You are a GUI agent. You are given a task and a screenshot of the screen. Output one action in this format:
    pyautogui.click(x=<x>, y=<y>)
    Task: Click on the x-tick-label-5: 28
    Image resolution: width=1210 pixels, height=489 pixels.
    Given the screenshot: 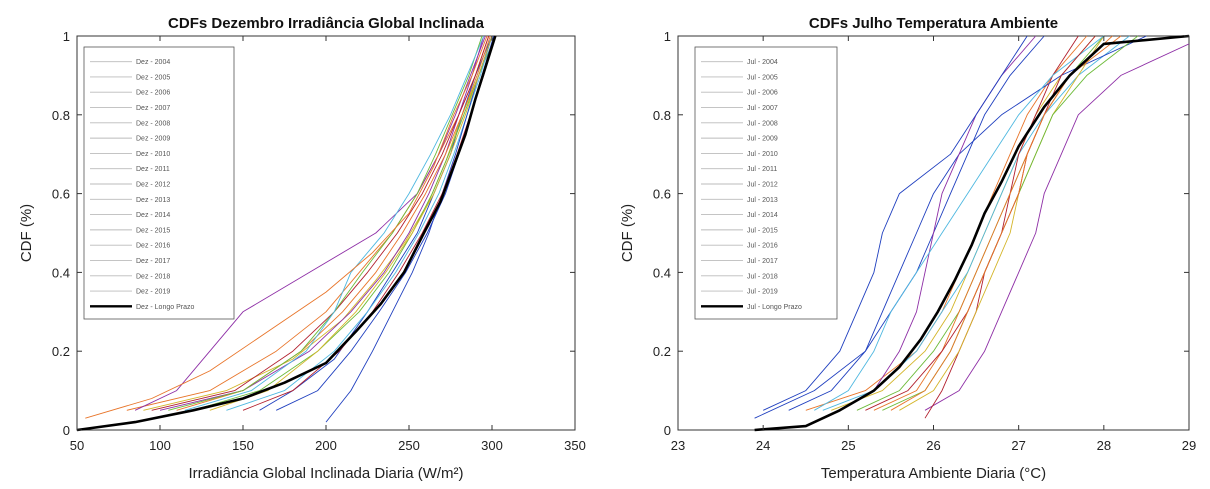 What is the action you would take?
    pyautogui.click(x=1104, y=445)
    